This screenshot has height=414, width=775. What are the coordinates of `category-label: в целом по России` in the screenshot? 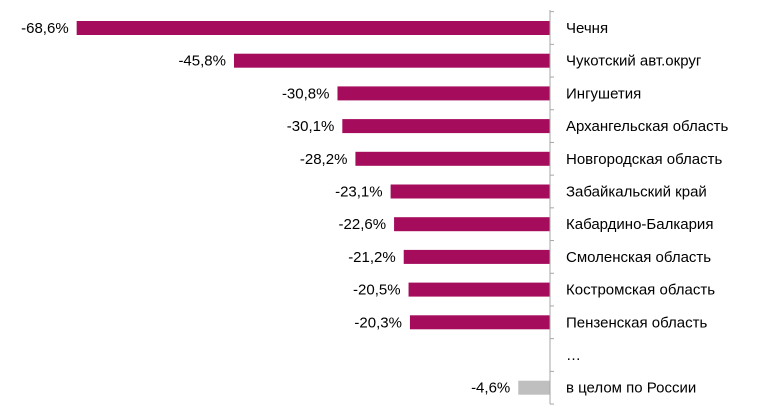 It's located at (631, 388).